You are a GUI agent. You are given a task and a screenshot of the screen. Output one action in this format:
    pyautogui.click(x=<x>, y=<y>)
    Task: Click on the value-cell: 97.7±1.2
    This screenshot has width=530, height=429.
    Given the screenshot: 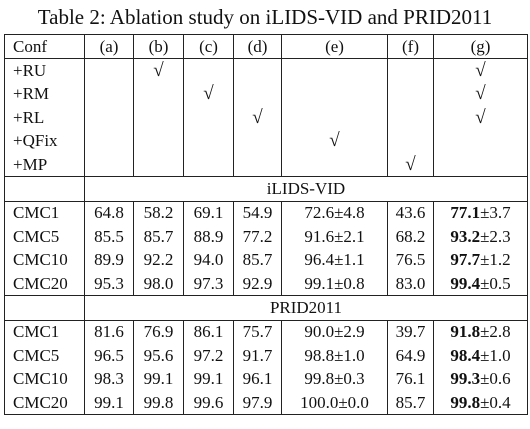 What is the action you would take?
    pyautogui.click(x=480, y=260)
    